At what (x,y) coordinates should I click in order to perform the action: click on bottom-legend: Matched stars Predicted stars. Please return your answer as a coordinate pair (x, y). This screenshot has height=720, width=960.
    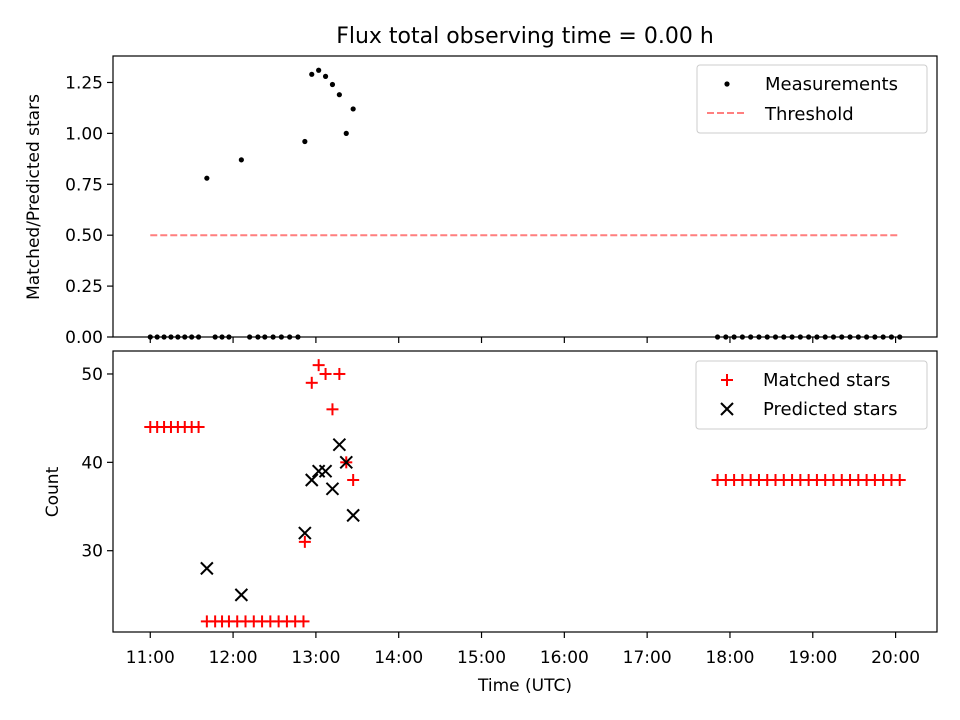
    Looking at the image, I should click on (811, 395).